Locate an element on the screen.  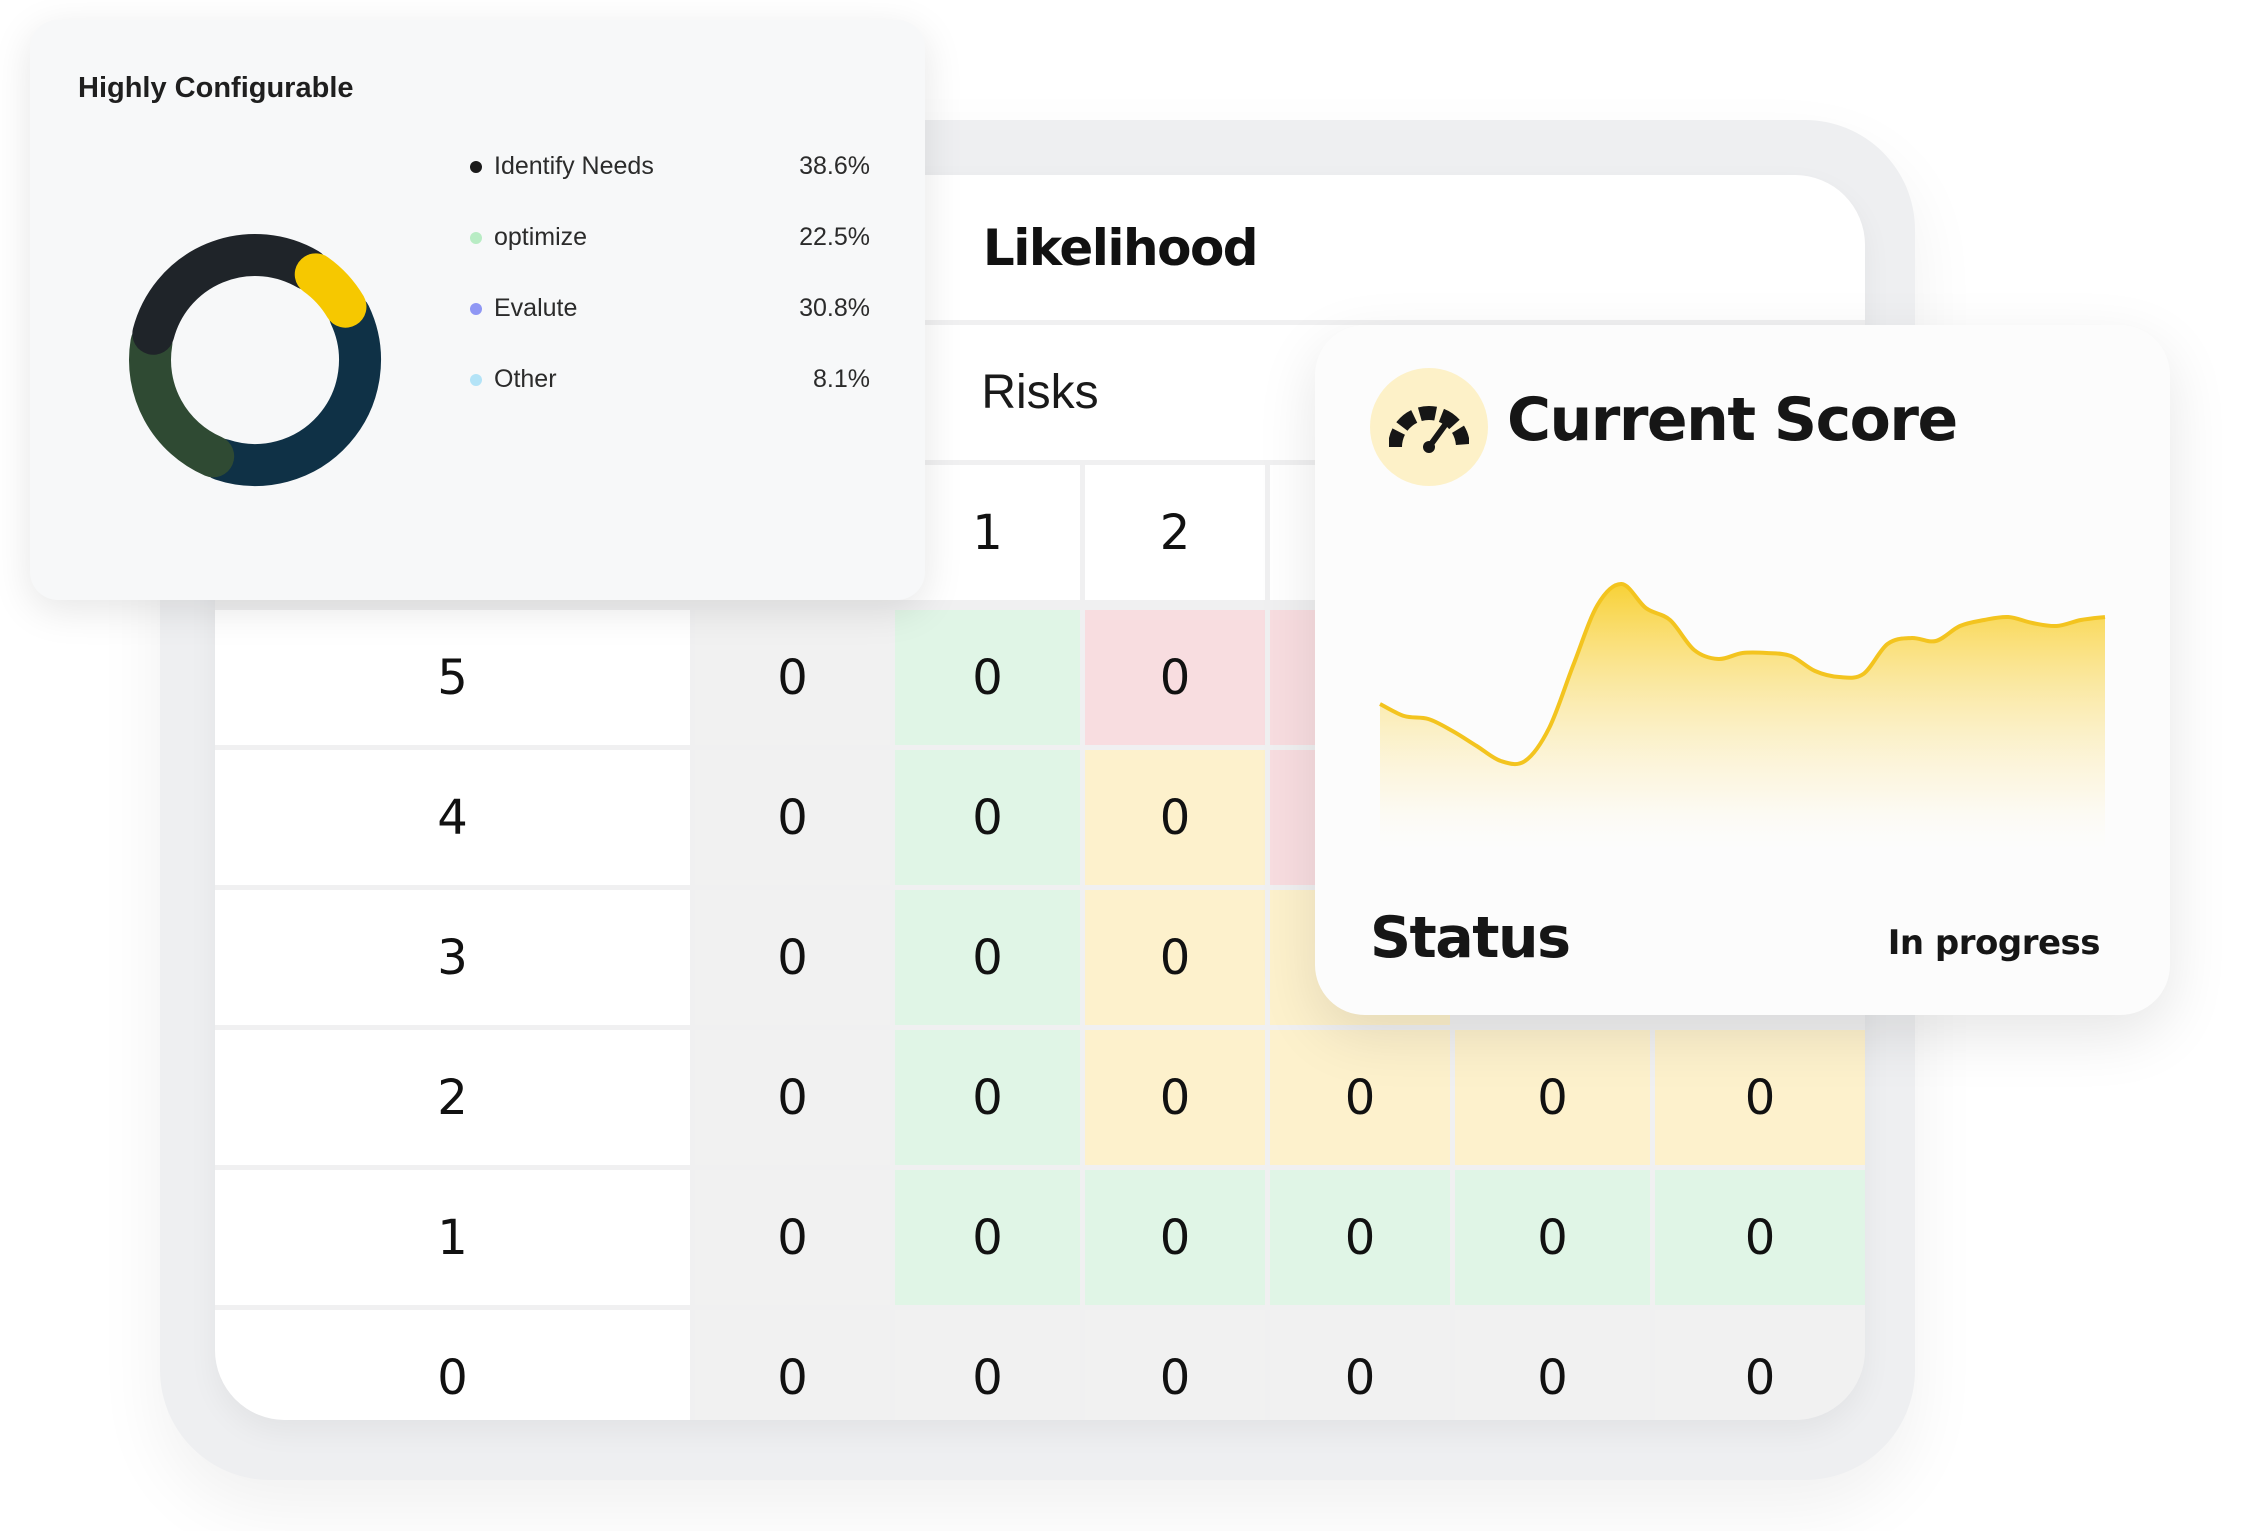
score-area-chart is located at coordinates (1742, 721).